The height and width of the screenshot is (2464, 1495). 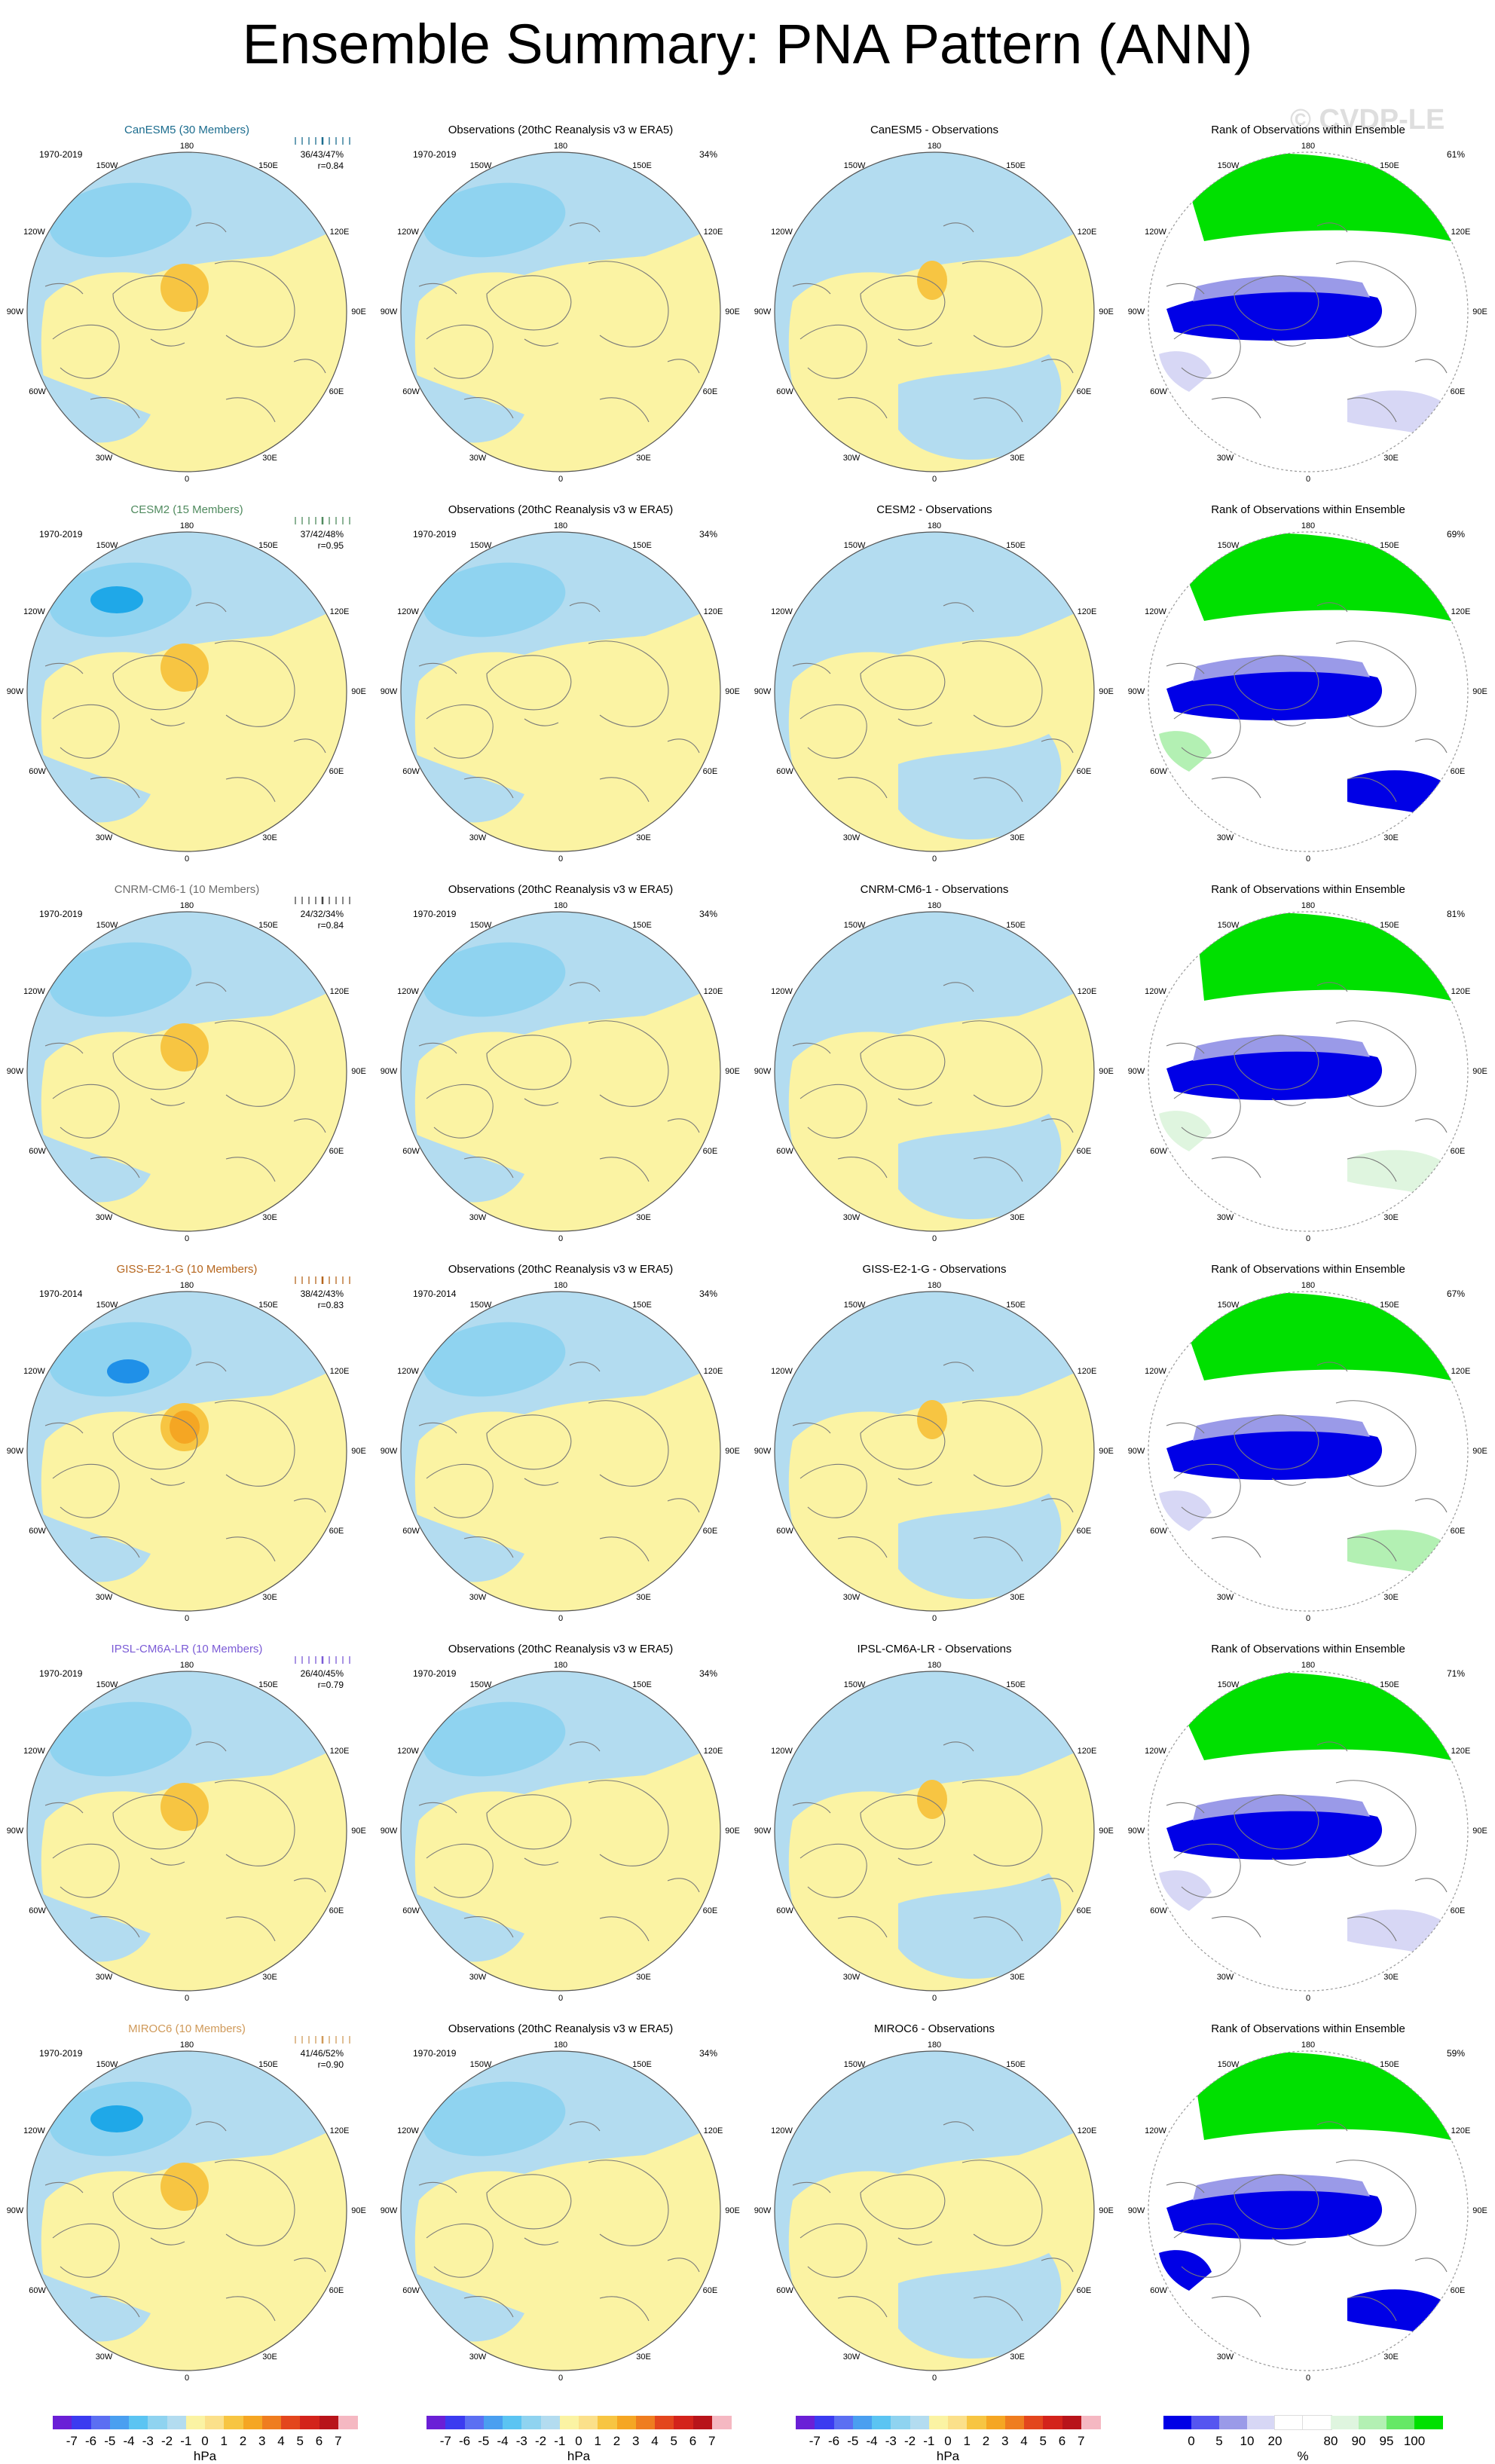 What do you see at coordinates (1386, 2441) in the screenshot?
I see `colorbar-tick: 95` at bounding box center [1386, 2441].